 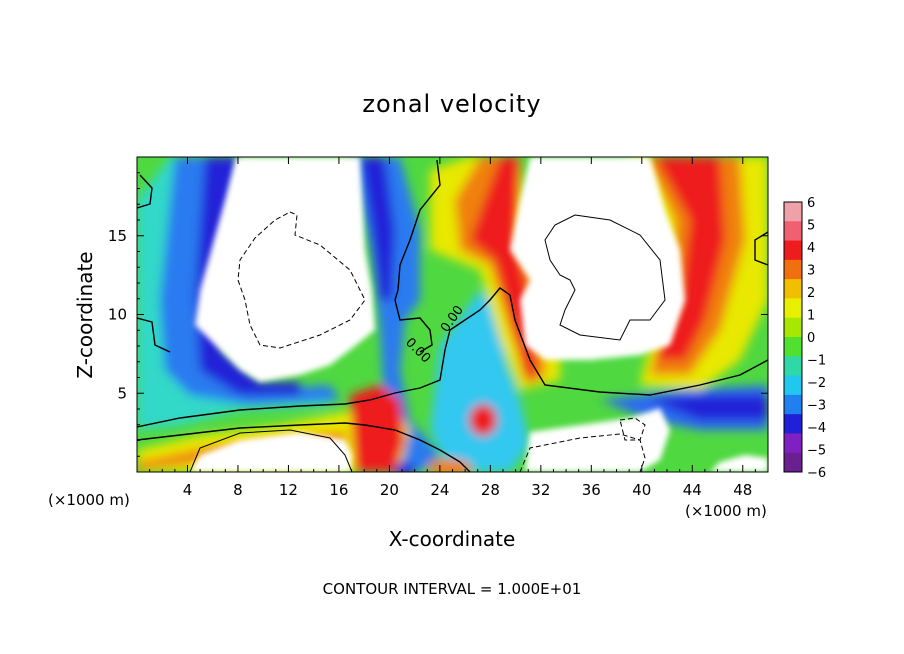 What do you see at coordinates (811, 293) in the screenshot?
I see `colorbar-label: 2` at bounding box center [811, 293].